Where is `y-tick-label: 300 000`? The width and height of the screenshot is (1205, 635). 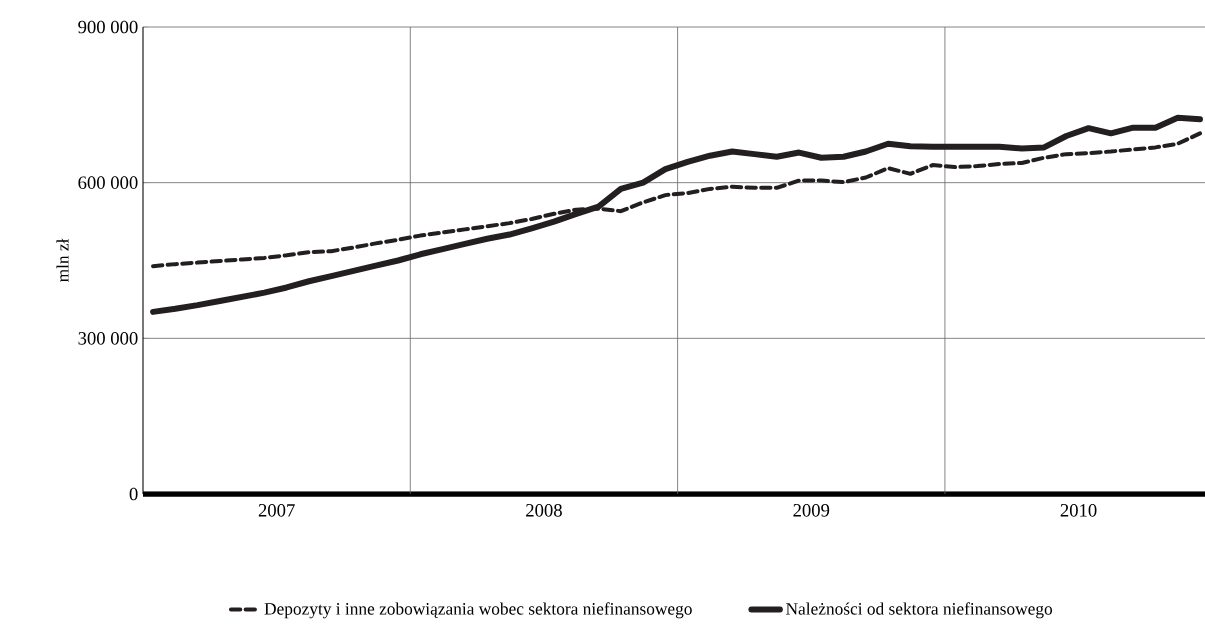 y-tick-label: 300 000 is located at coordinates (108, 338).